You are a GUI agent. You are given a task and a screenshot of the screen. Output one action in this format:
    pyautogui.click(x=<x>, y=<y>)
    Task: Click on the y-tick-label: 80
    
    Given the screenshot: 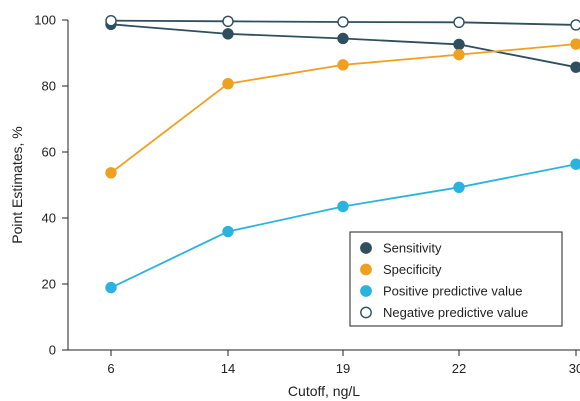 What is the action you would take?
    pyautogui.click(x=49, y=86)
    